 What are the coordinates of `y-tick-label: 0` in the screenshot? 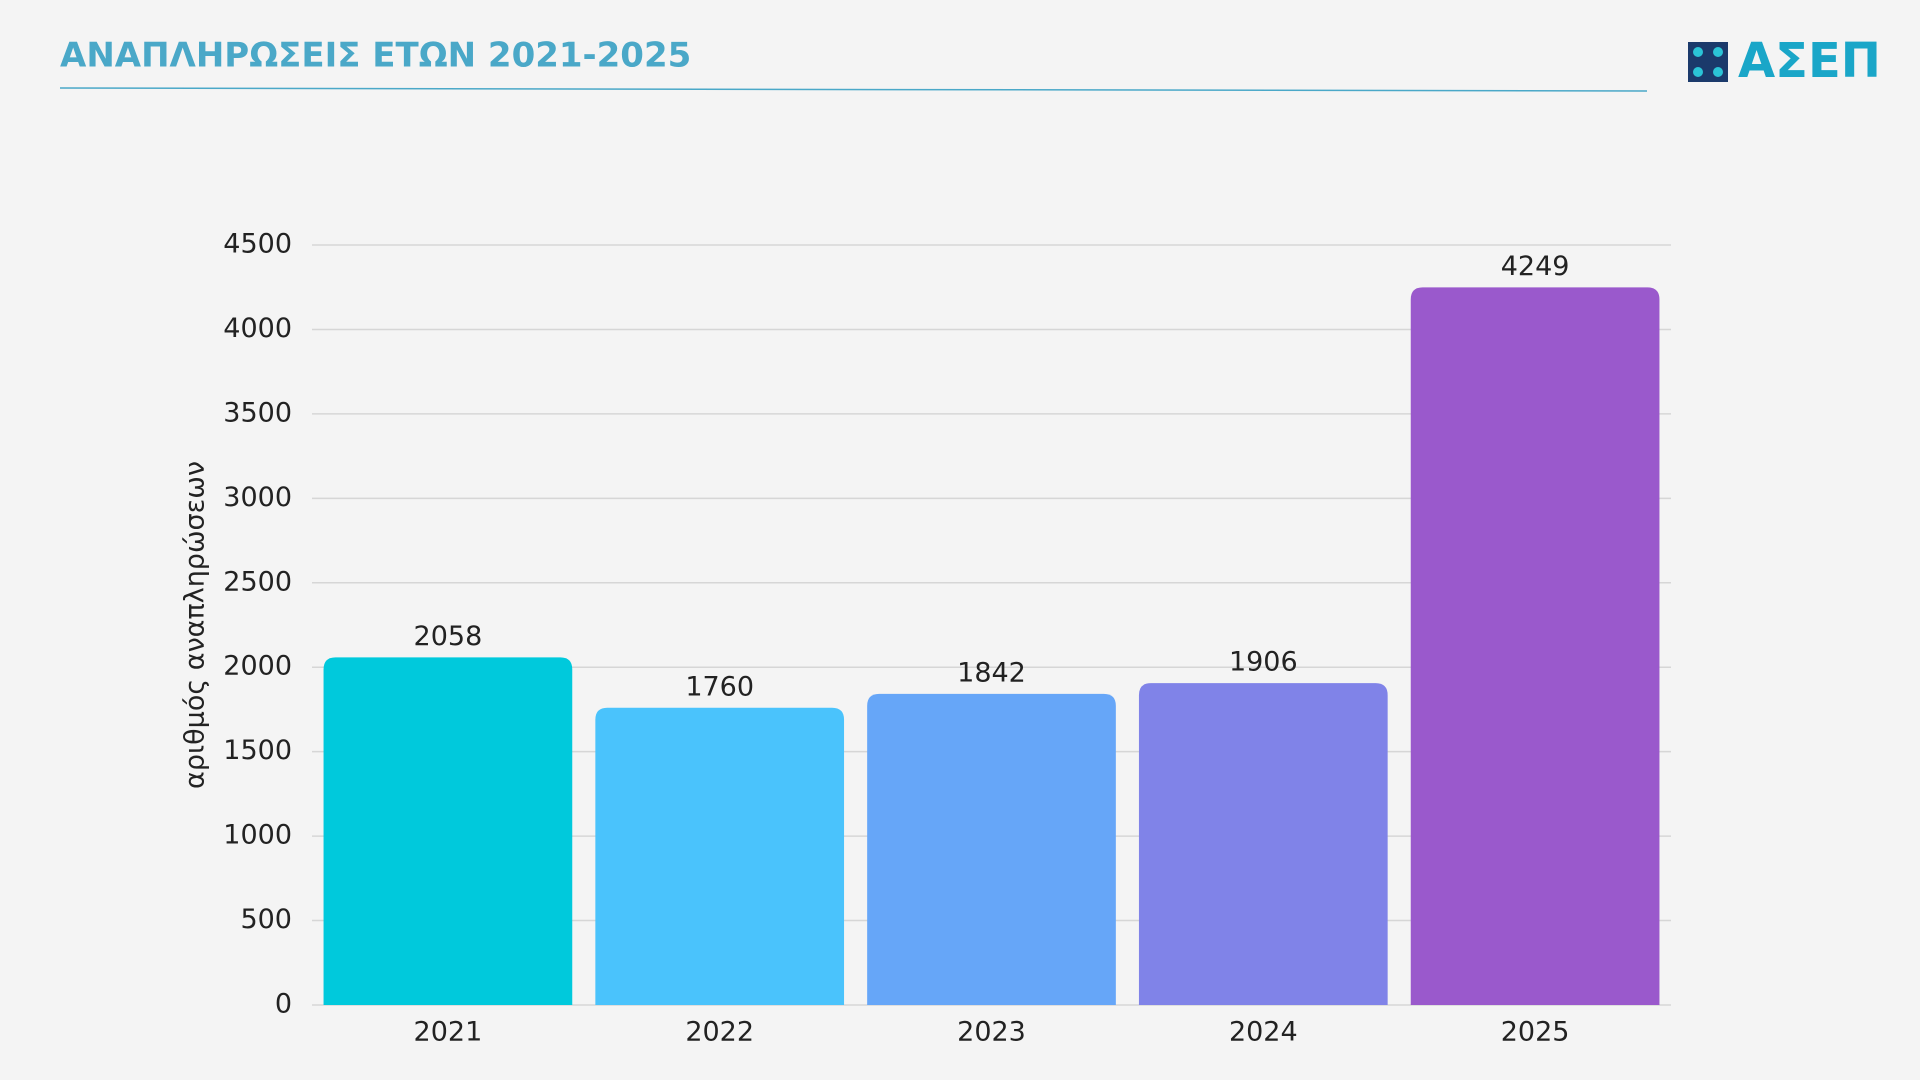 It's located at (283, 1004).